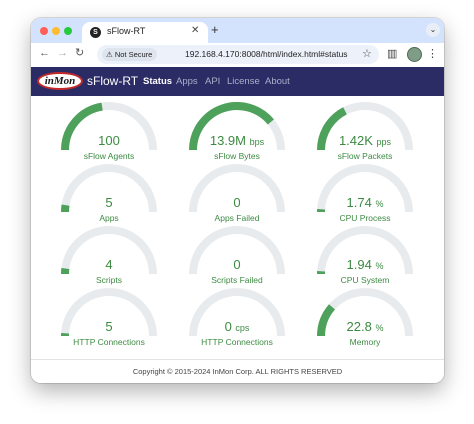 The width and height of the screenshot is (474, 424). I want to click on gauge-apps-failed: 0 Apps Failed, so click(237, 194).